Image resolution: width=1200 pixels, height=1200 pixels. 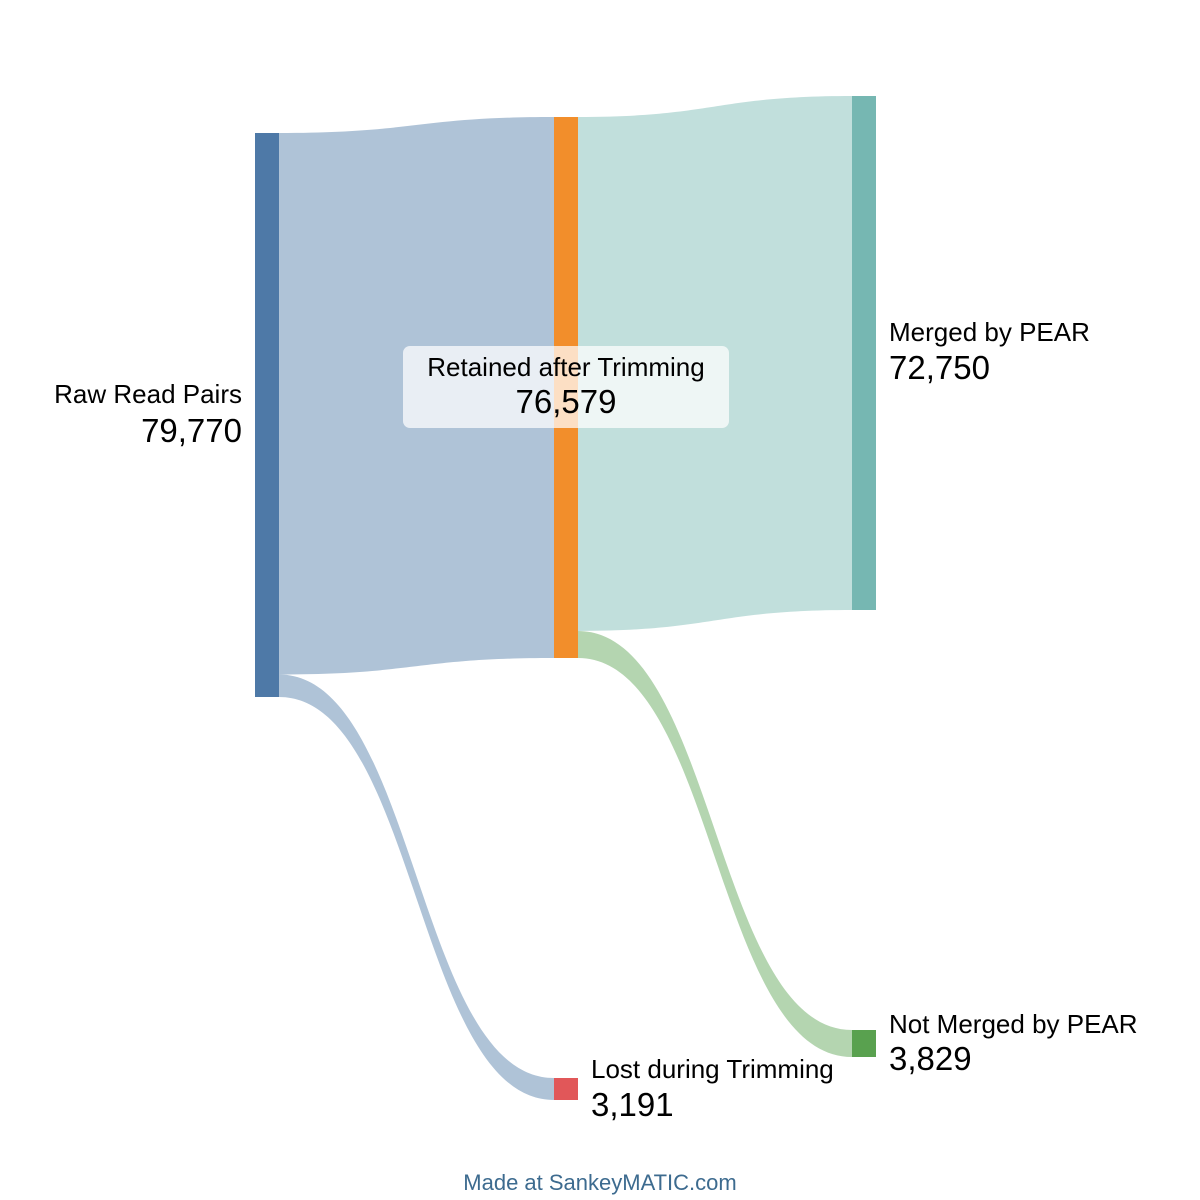 I want to click on node-value-lost: 3,191, so click(x=632, y=1104).